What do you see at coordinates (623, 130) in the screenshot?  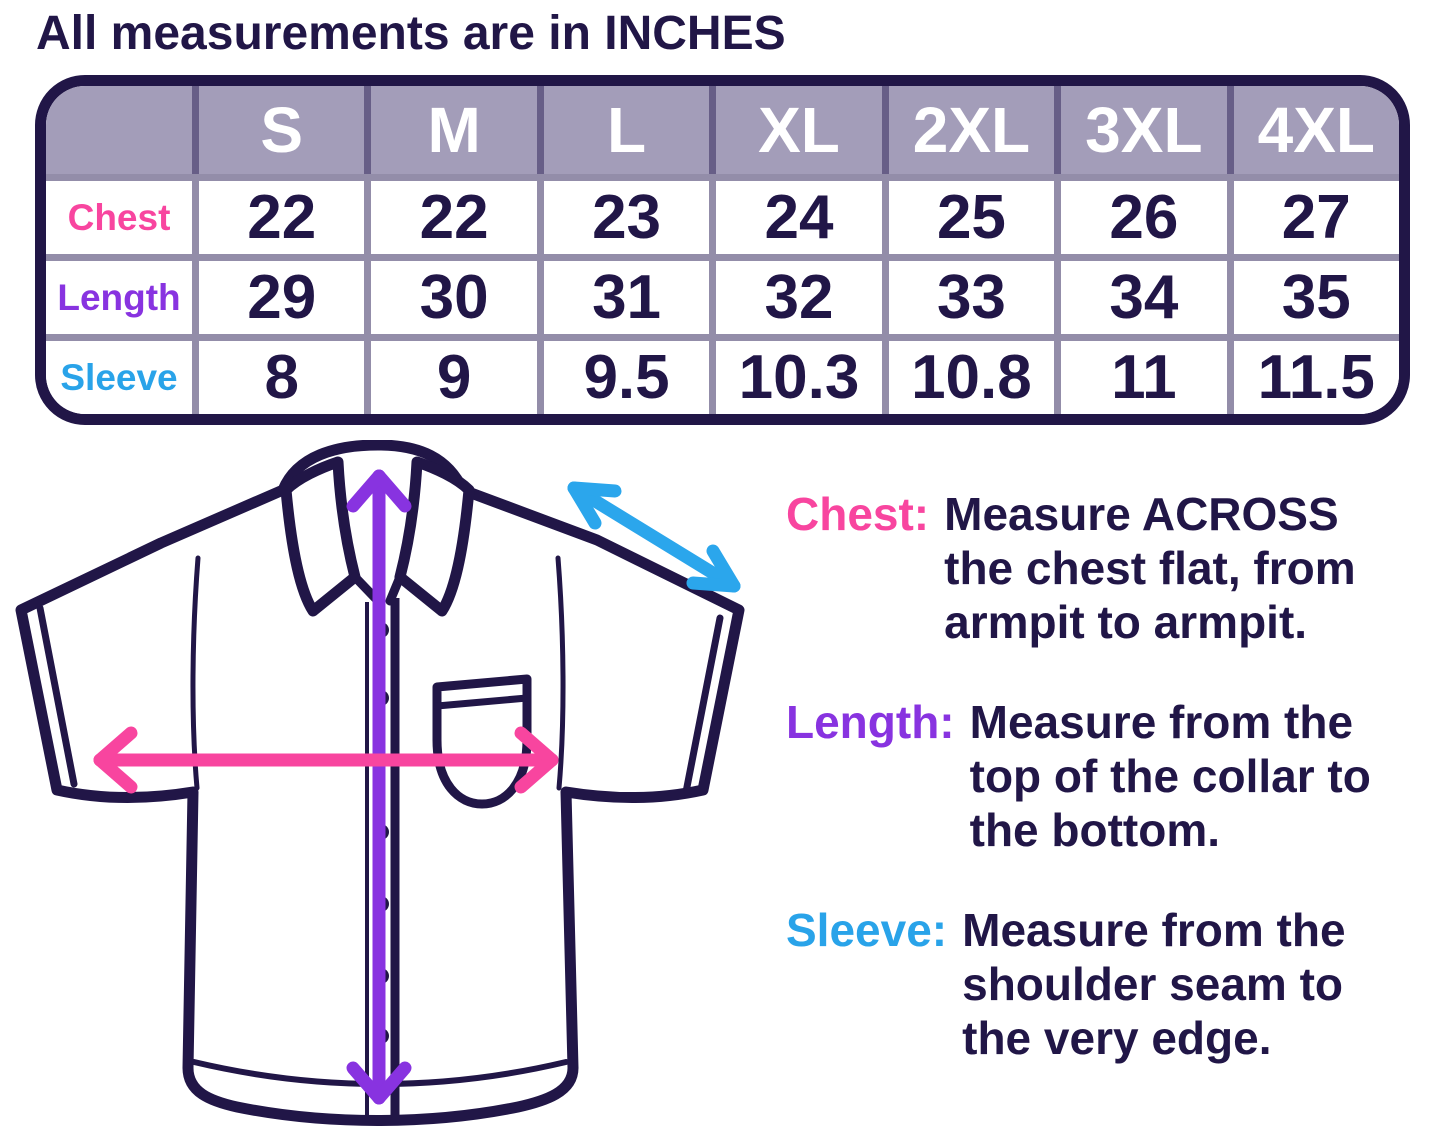 I see `size-column-header: L` at bounding box center [623, 130].